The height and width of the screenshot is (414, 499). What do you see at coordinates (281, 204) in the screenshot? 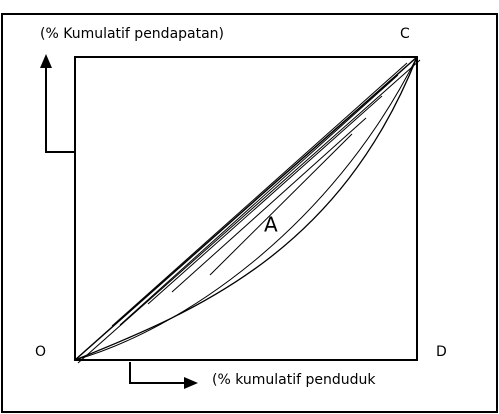
I see `curve-line` at bounding box center [281, 204].